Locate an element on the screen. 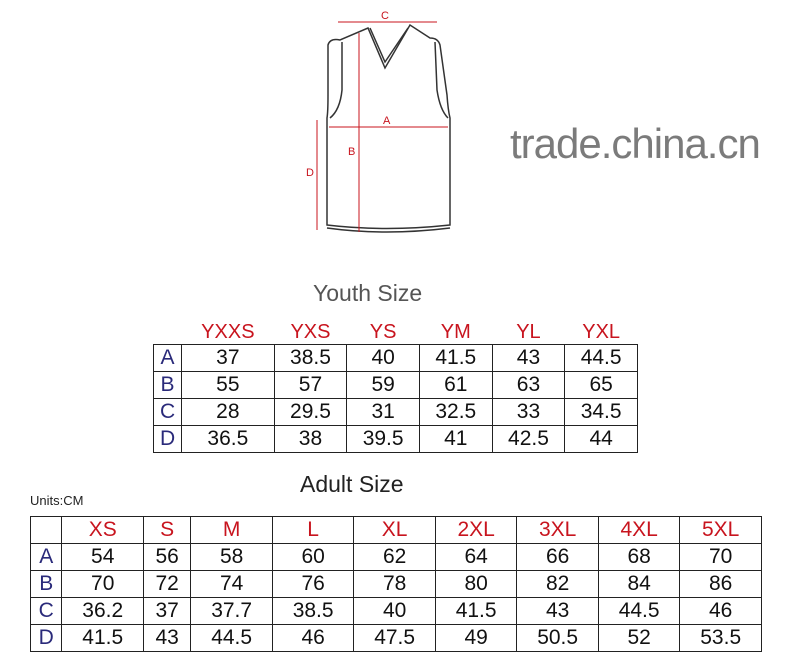 The image size is (800, 662). value-cell: 72 is located at coordinates (167, 584).